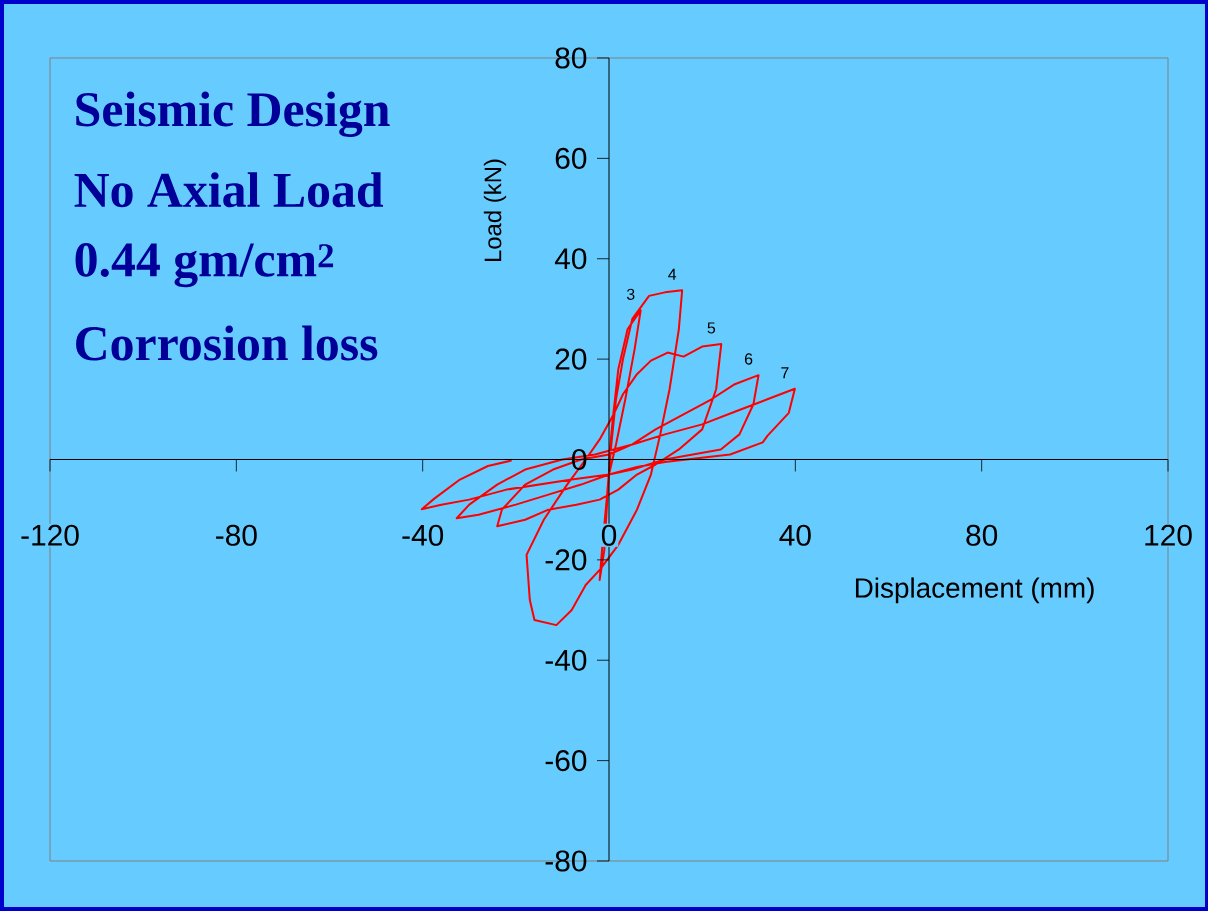  Describe the element at coordinates (566, 861) in the screenshot. I see `y-tick-label: -80` at that location.